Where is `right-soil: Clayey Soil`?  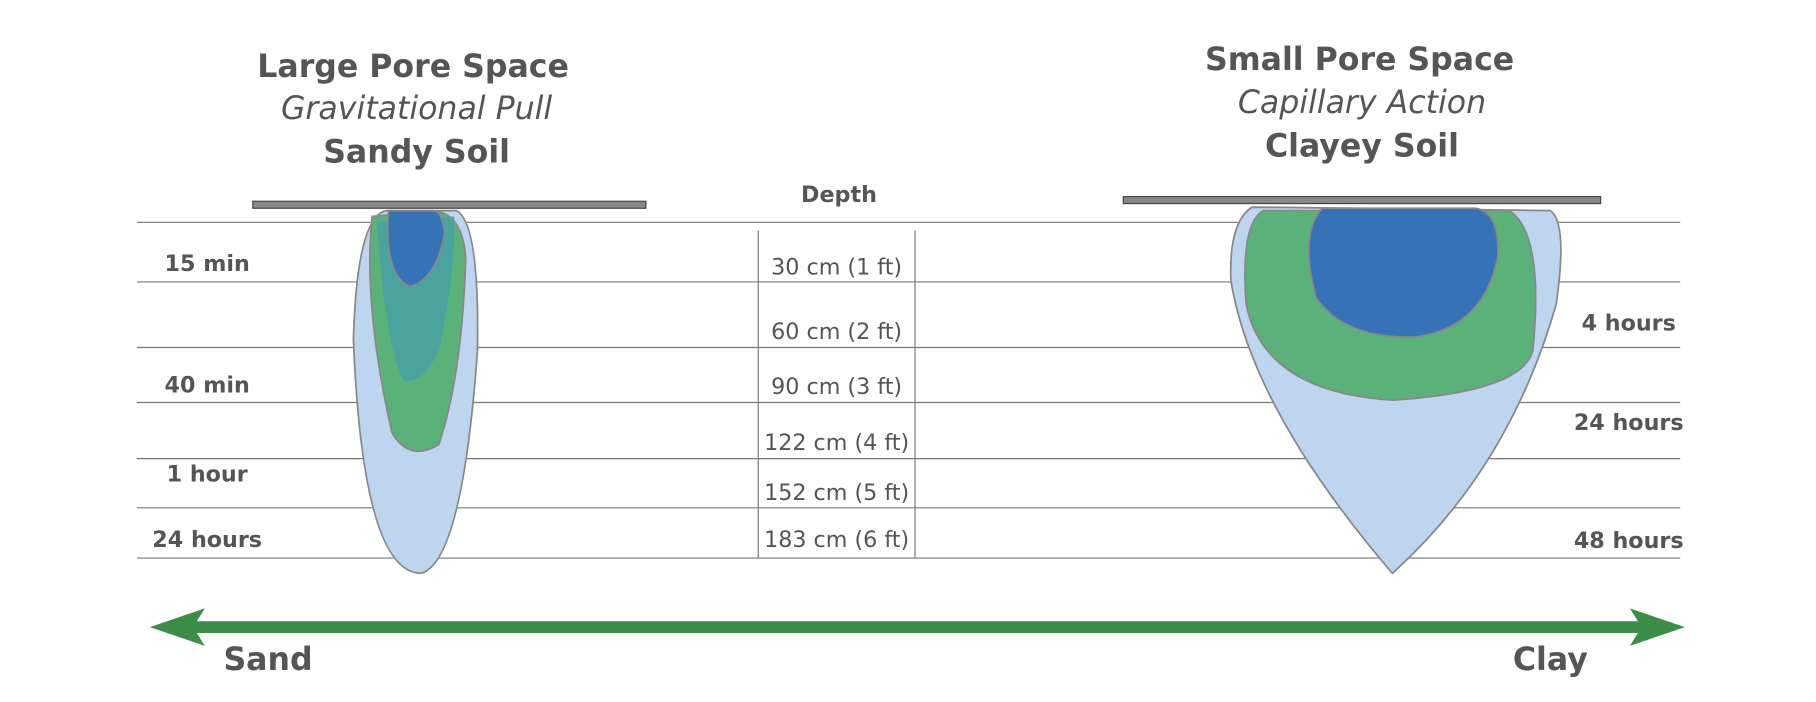 right-soil: Clayey Soil is located at coordinates (1362, 146).